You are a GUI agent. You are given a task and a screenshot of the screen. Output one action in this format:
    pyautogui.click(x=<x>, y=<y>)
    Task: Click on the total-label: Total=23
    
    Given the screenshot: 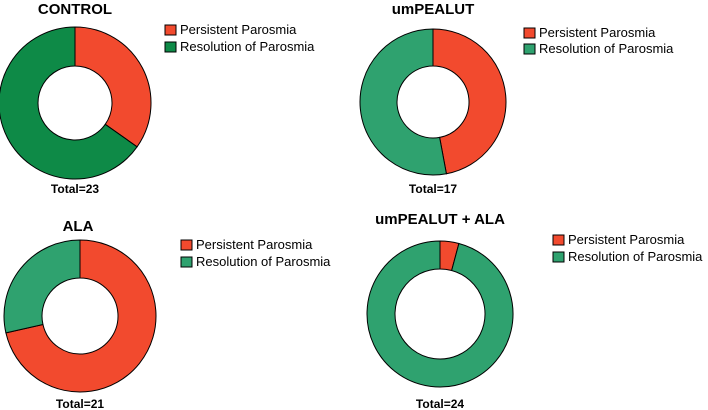 What is the action you would take?
    pyautogui.click(x=75, y=189)
    